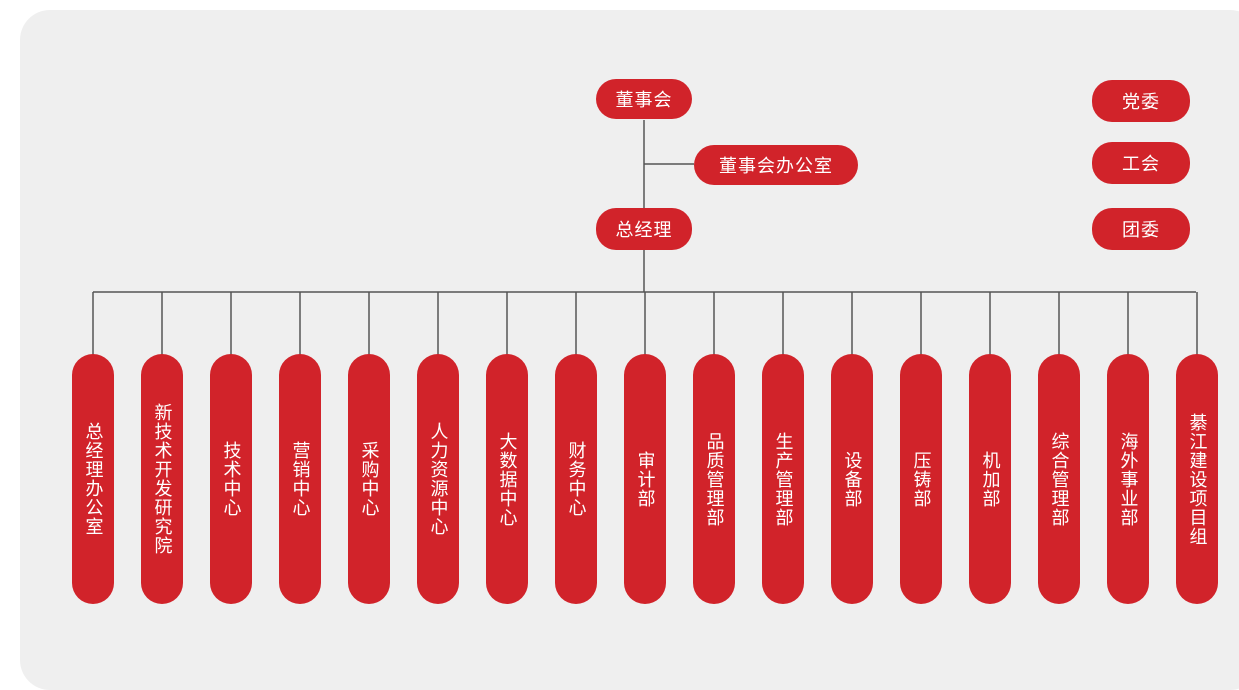 The image size is (1239, 690). What do you see at coordinates (921, 479) in the screenshot?
I see `department-node-13: 压铸部` at bounding box center [921, 479].